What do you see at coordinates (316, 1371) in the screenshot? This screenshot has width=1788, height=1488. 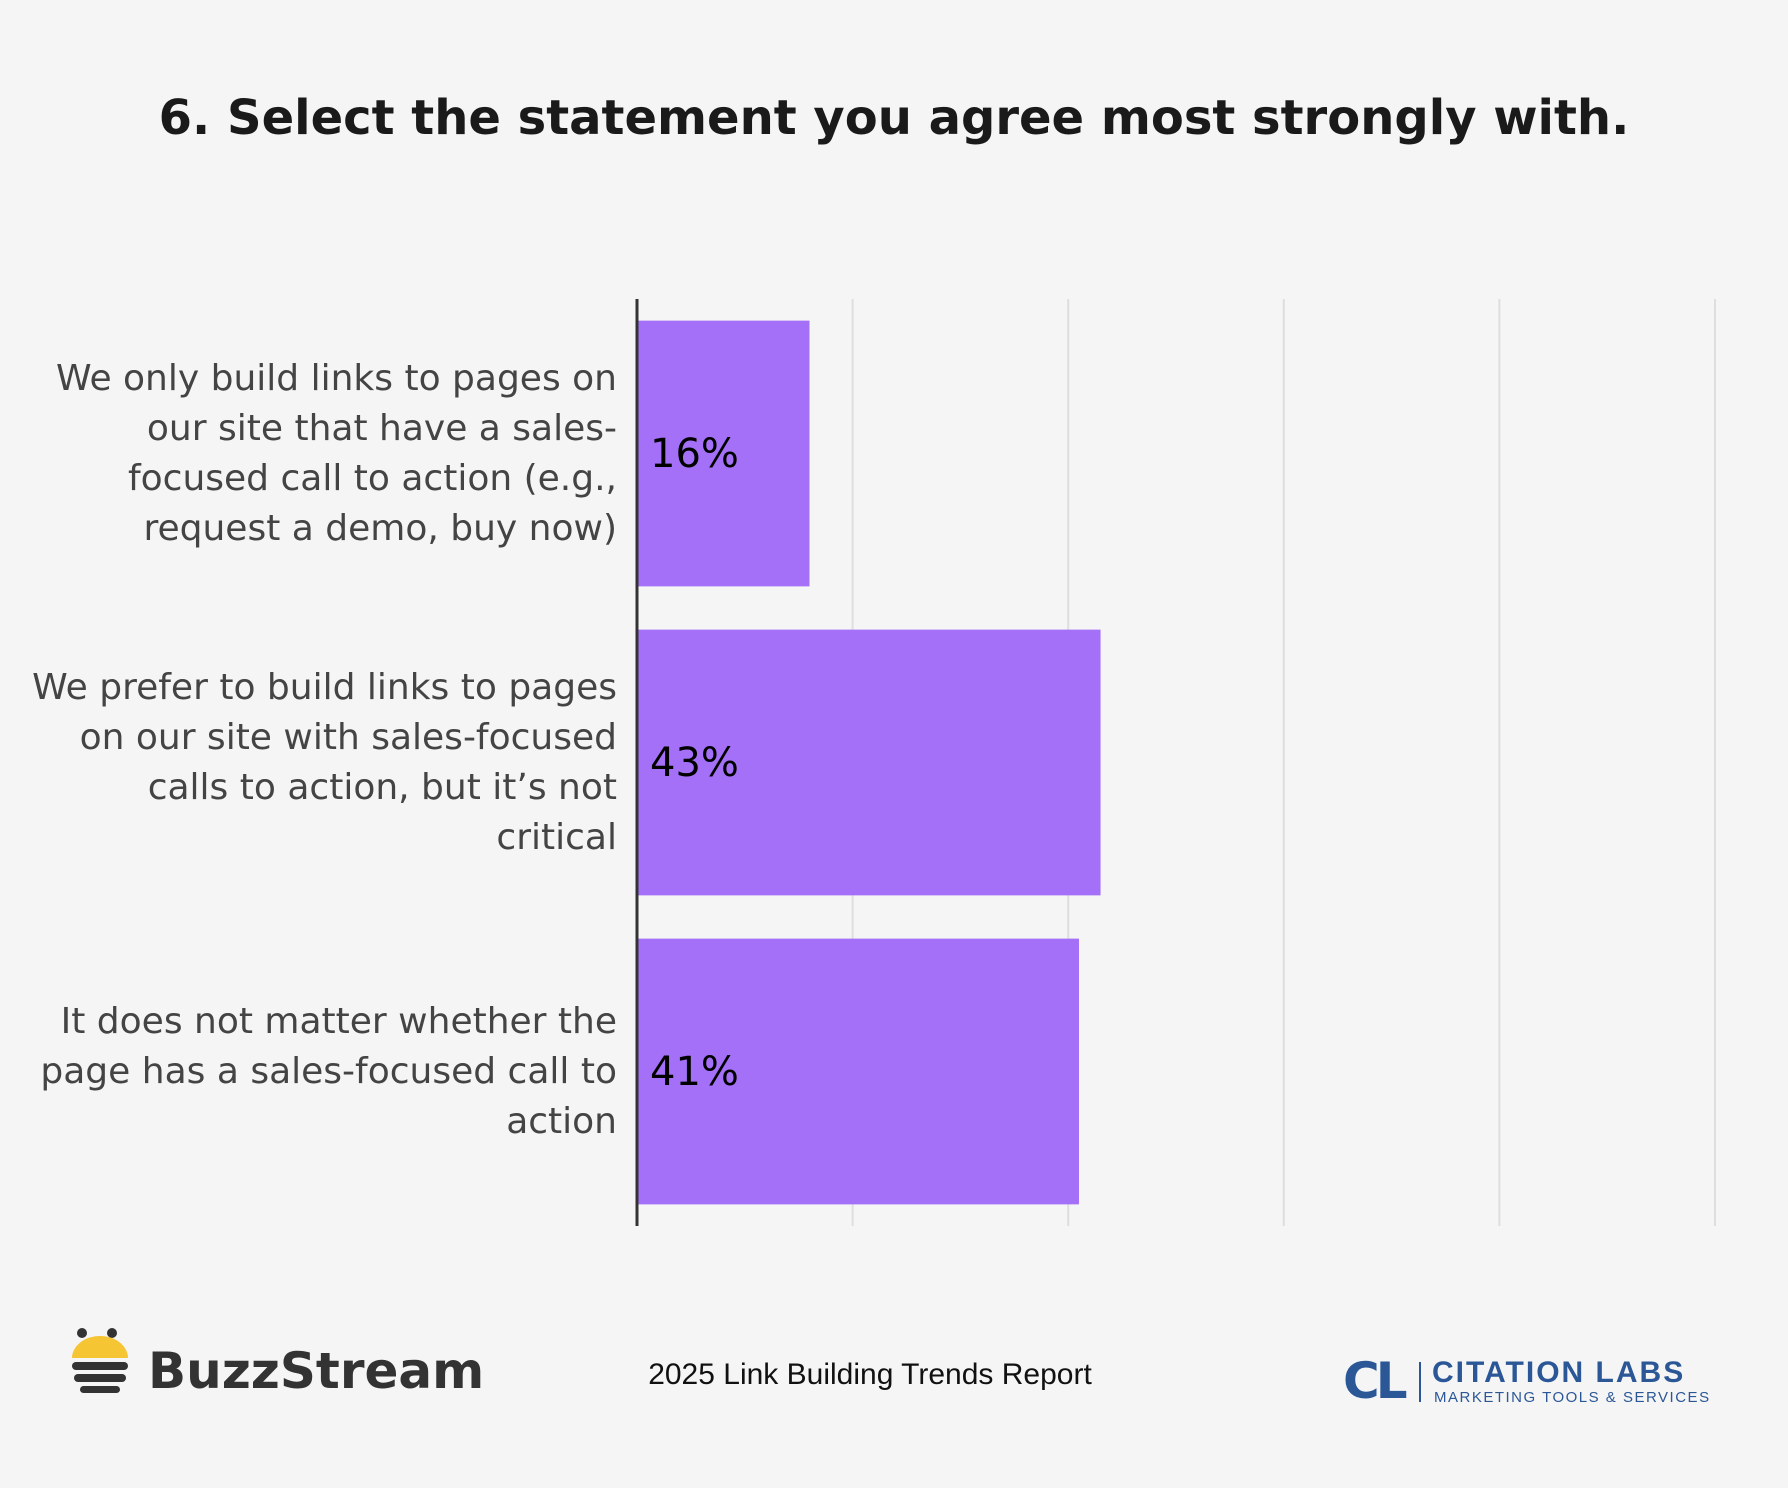 I see `buzzstream-logo: BuzzStream` at bounding box center [316, 1371].